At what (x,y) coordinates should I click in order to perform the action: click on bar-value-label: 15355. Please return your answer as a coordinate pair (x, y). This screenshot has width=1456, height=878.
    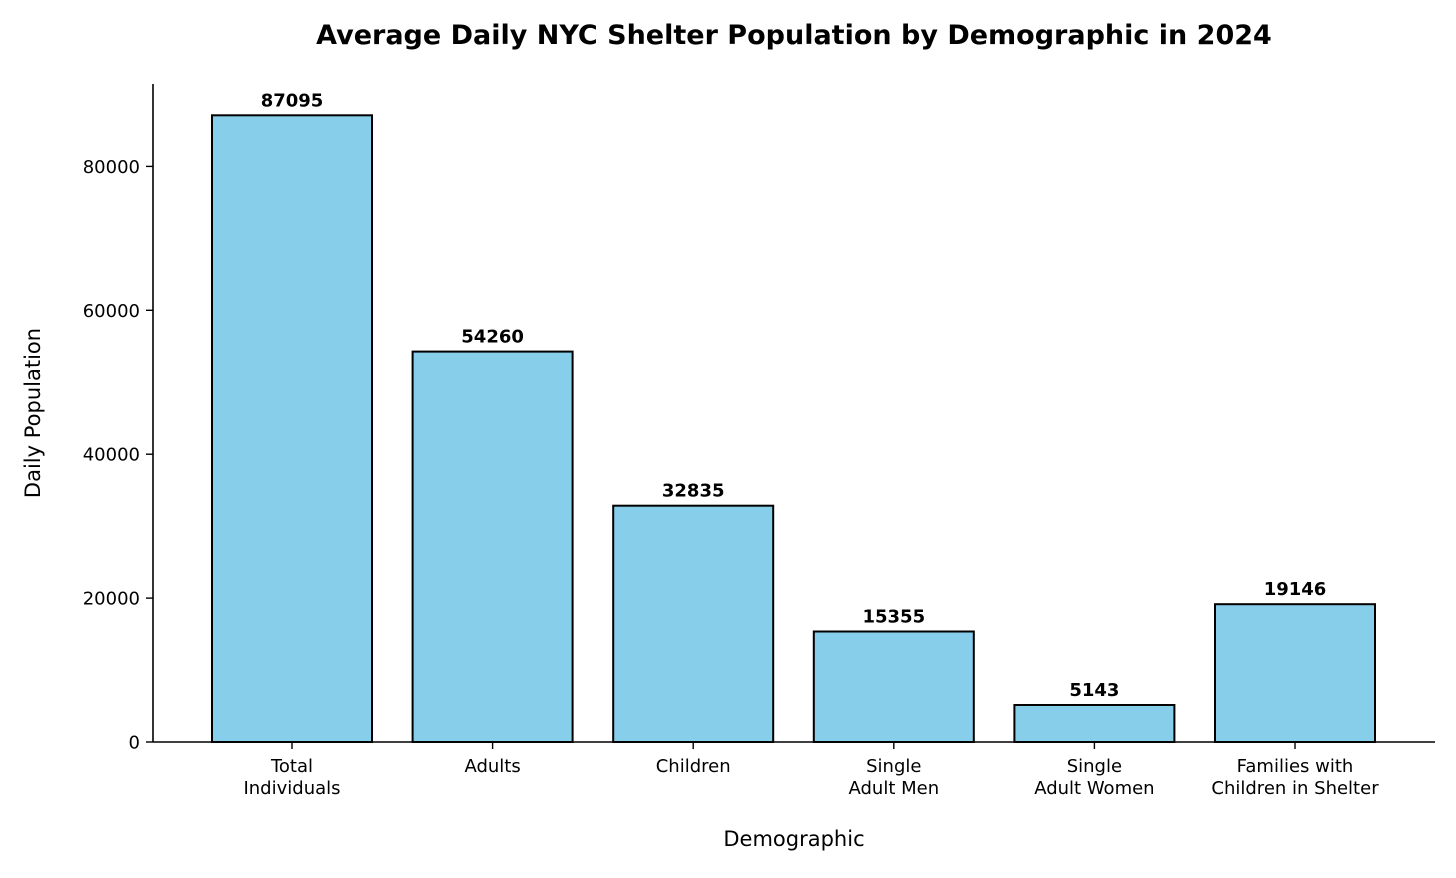
    Looking at the image, I should click on (893, 617).